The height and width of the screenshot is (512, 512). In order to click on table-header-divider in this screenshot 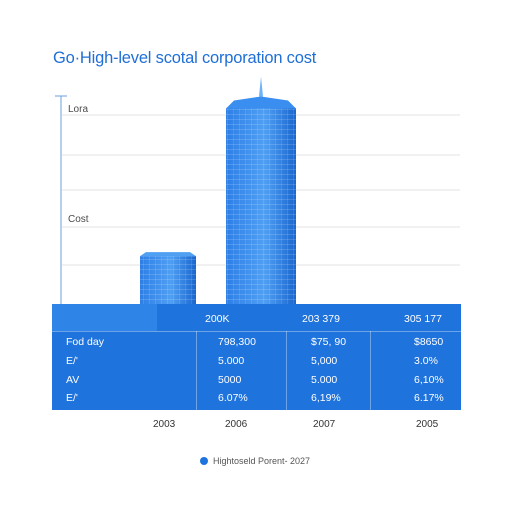, I will do `click(256, 331)`.